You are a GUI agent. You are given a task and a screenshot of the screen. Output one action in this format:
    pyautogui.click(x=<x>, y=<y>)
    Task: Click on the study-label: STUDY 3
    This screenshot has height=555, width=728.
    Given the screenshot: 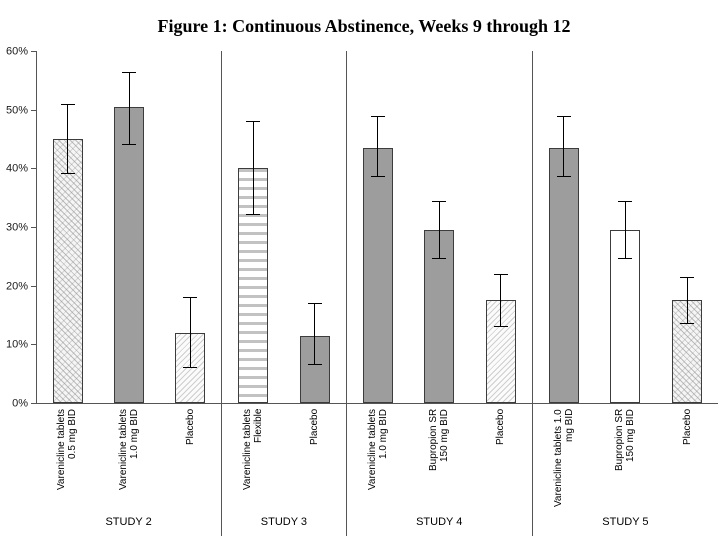 What is the action you would take?
    pyautogui.click(x=284, y=522)
    